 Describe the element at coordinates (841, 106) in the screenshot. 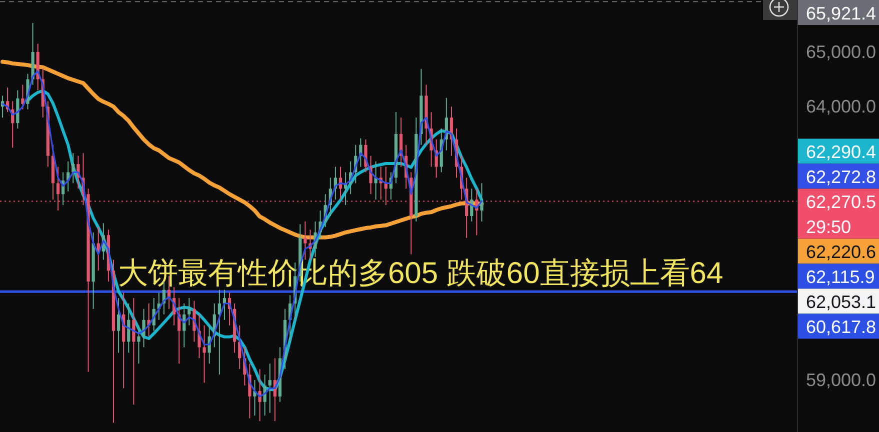

I see `y-tick-label: 64,000.0` at that location.